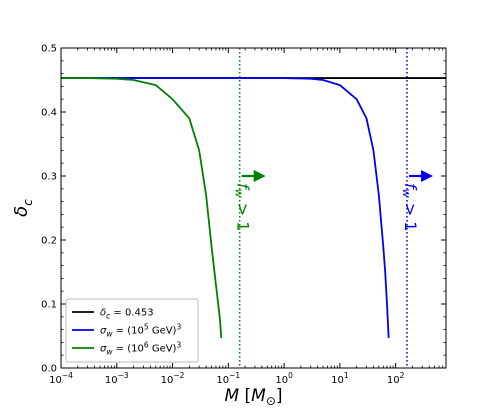 The image size is (496, 413). I want to click on y-tick-label: 0.5, so click(49, 49).